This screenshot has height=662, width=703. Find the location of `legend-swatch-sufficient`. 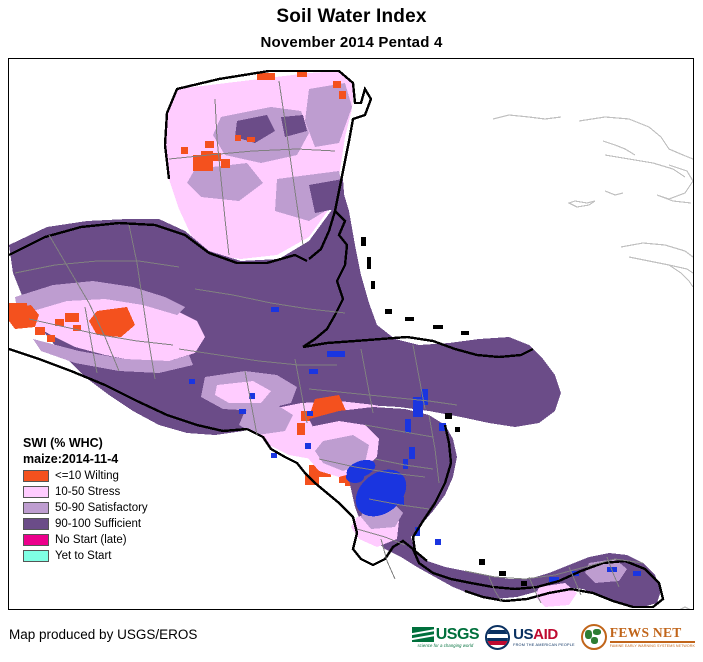

legend-swatch-sufficient is located at coordinates (36, 524).